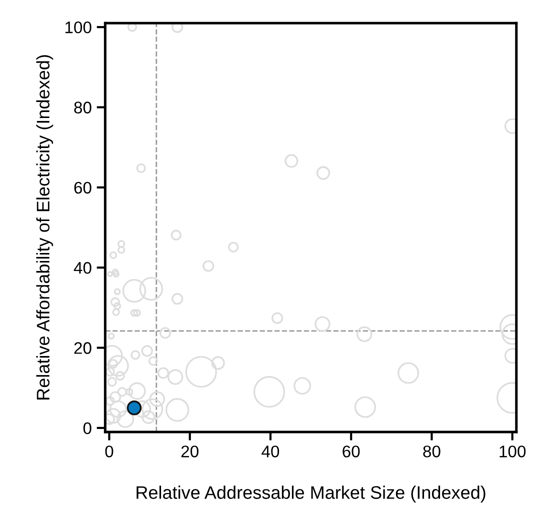 The height and width of the screenshot is (513, 534). Describe the element at coordinates (109, 452) in the screenshot. I see `x-tick-label: 0` at that location.